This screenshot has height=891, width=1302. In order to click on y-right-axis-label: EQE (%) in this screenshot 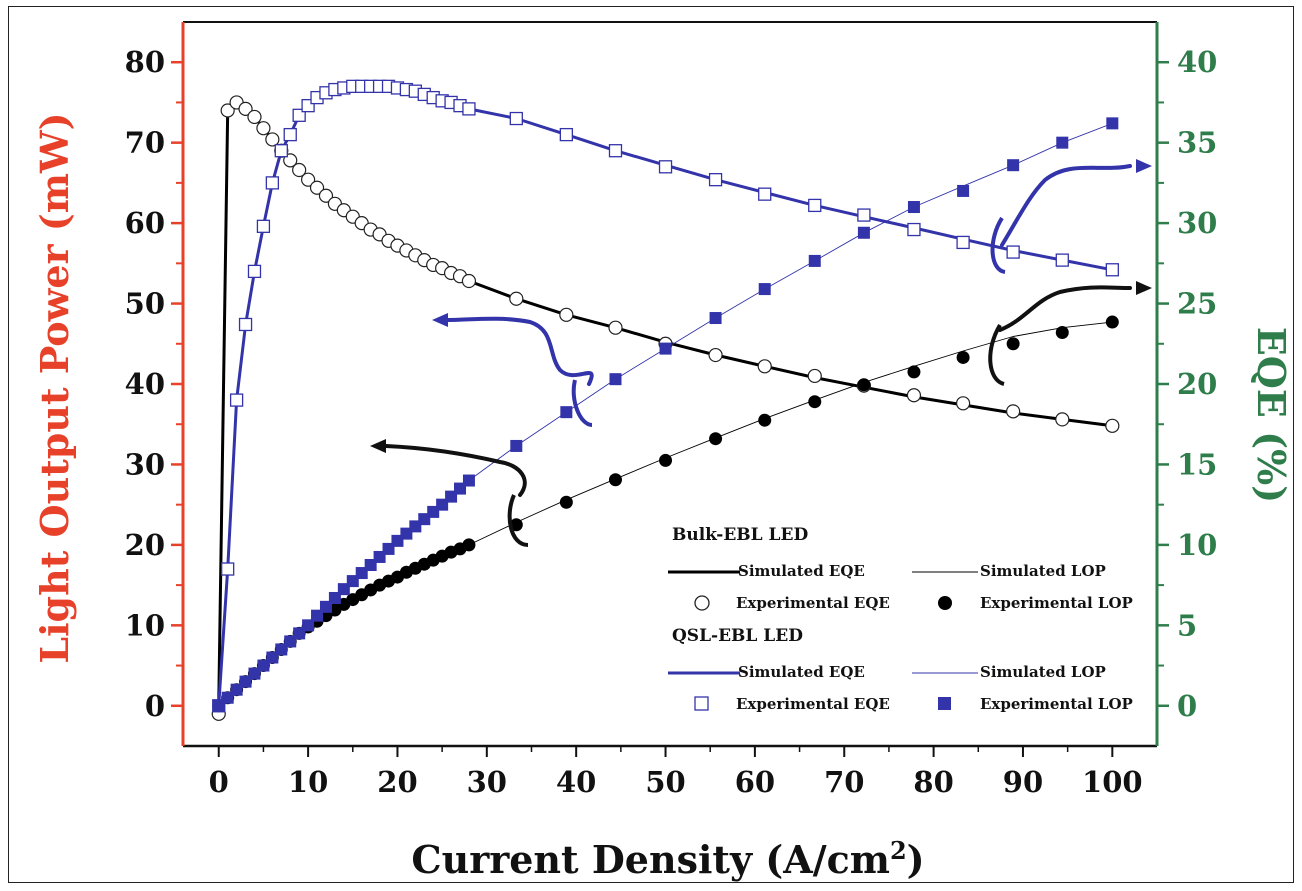, I will do `click(1271, 415)`.